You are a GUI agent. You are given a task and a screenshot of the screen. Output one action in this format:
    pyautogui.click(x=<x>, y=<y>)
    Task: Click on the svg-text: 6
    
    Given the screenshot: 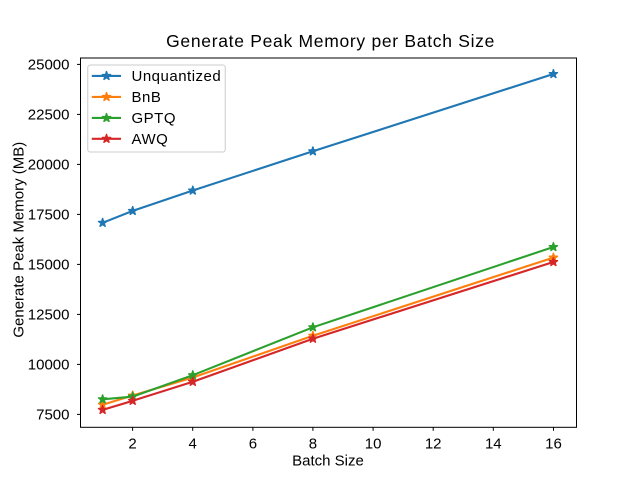 What is the action you would take?
    pyautogui.click(x=253, y=443)
    